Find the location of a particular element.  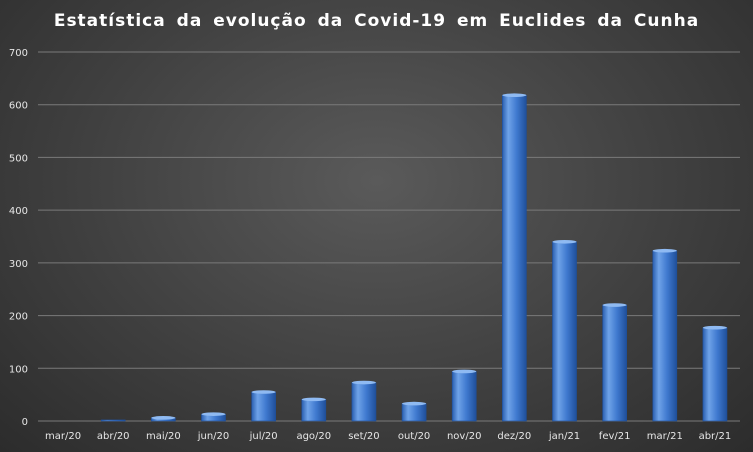

x-tick-label: mai/20 is located at coordinates (163, 436).